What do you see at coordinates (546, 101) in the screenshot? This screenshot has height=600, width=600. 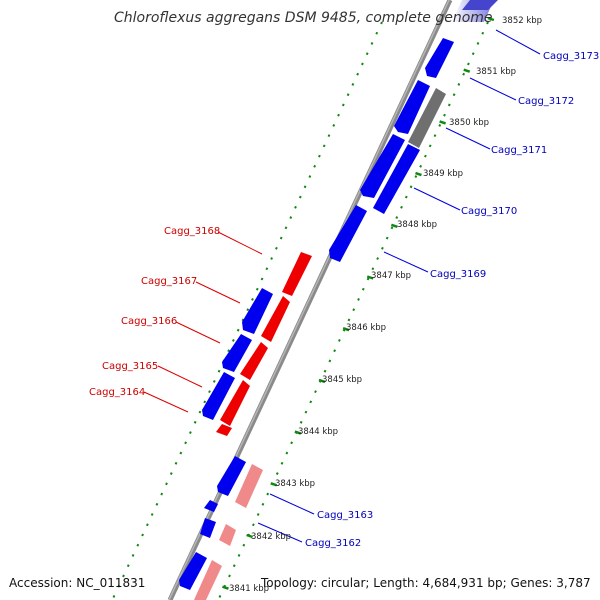 I see `gene-label-cagg-3172: Cagg_3172` at bounding box center [546, 101].